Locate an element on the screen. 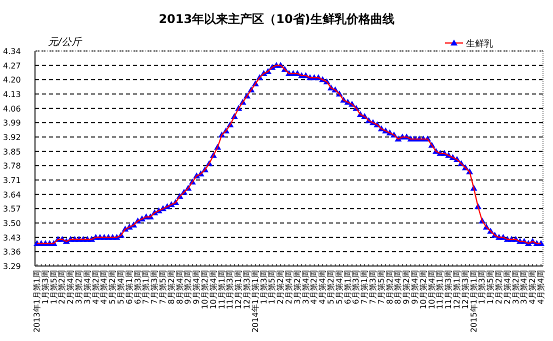  chart-title: 2013年以来主产区（10省)生鲜乳价格曲线 is located at coordinates (276, 19).